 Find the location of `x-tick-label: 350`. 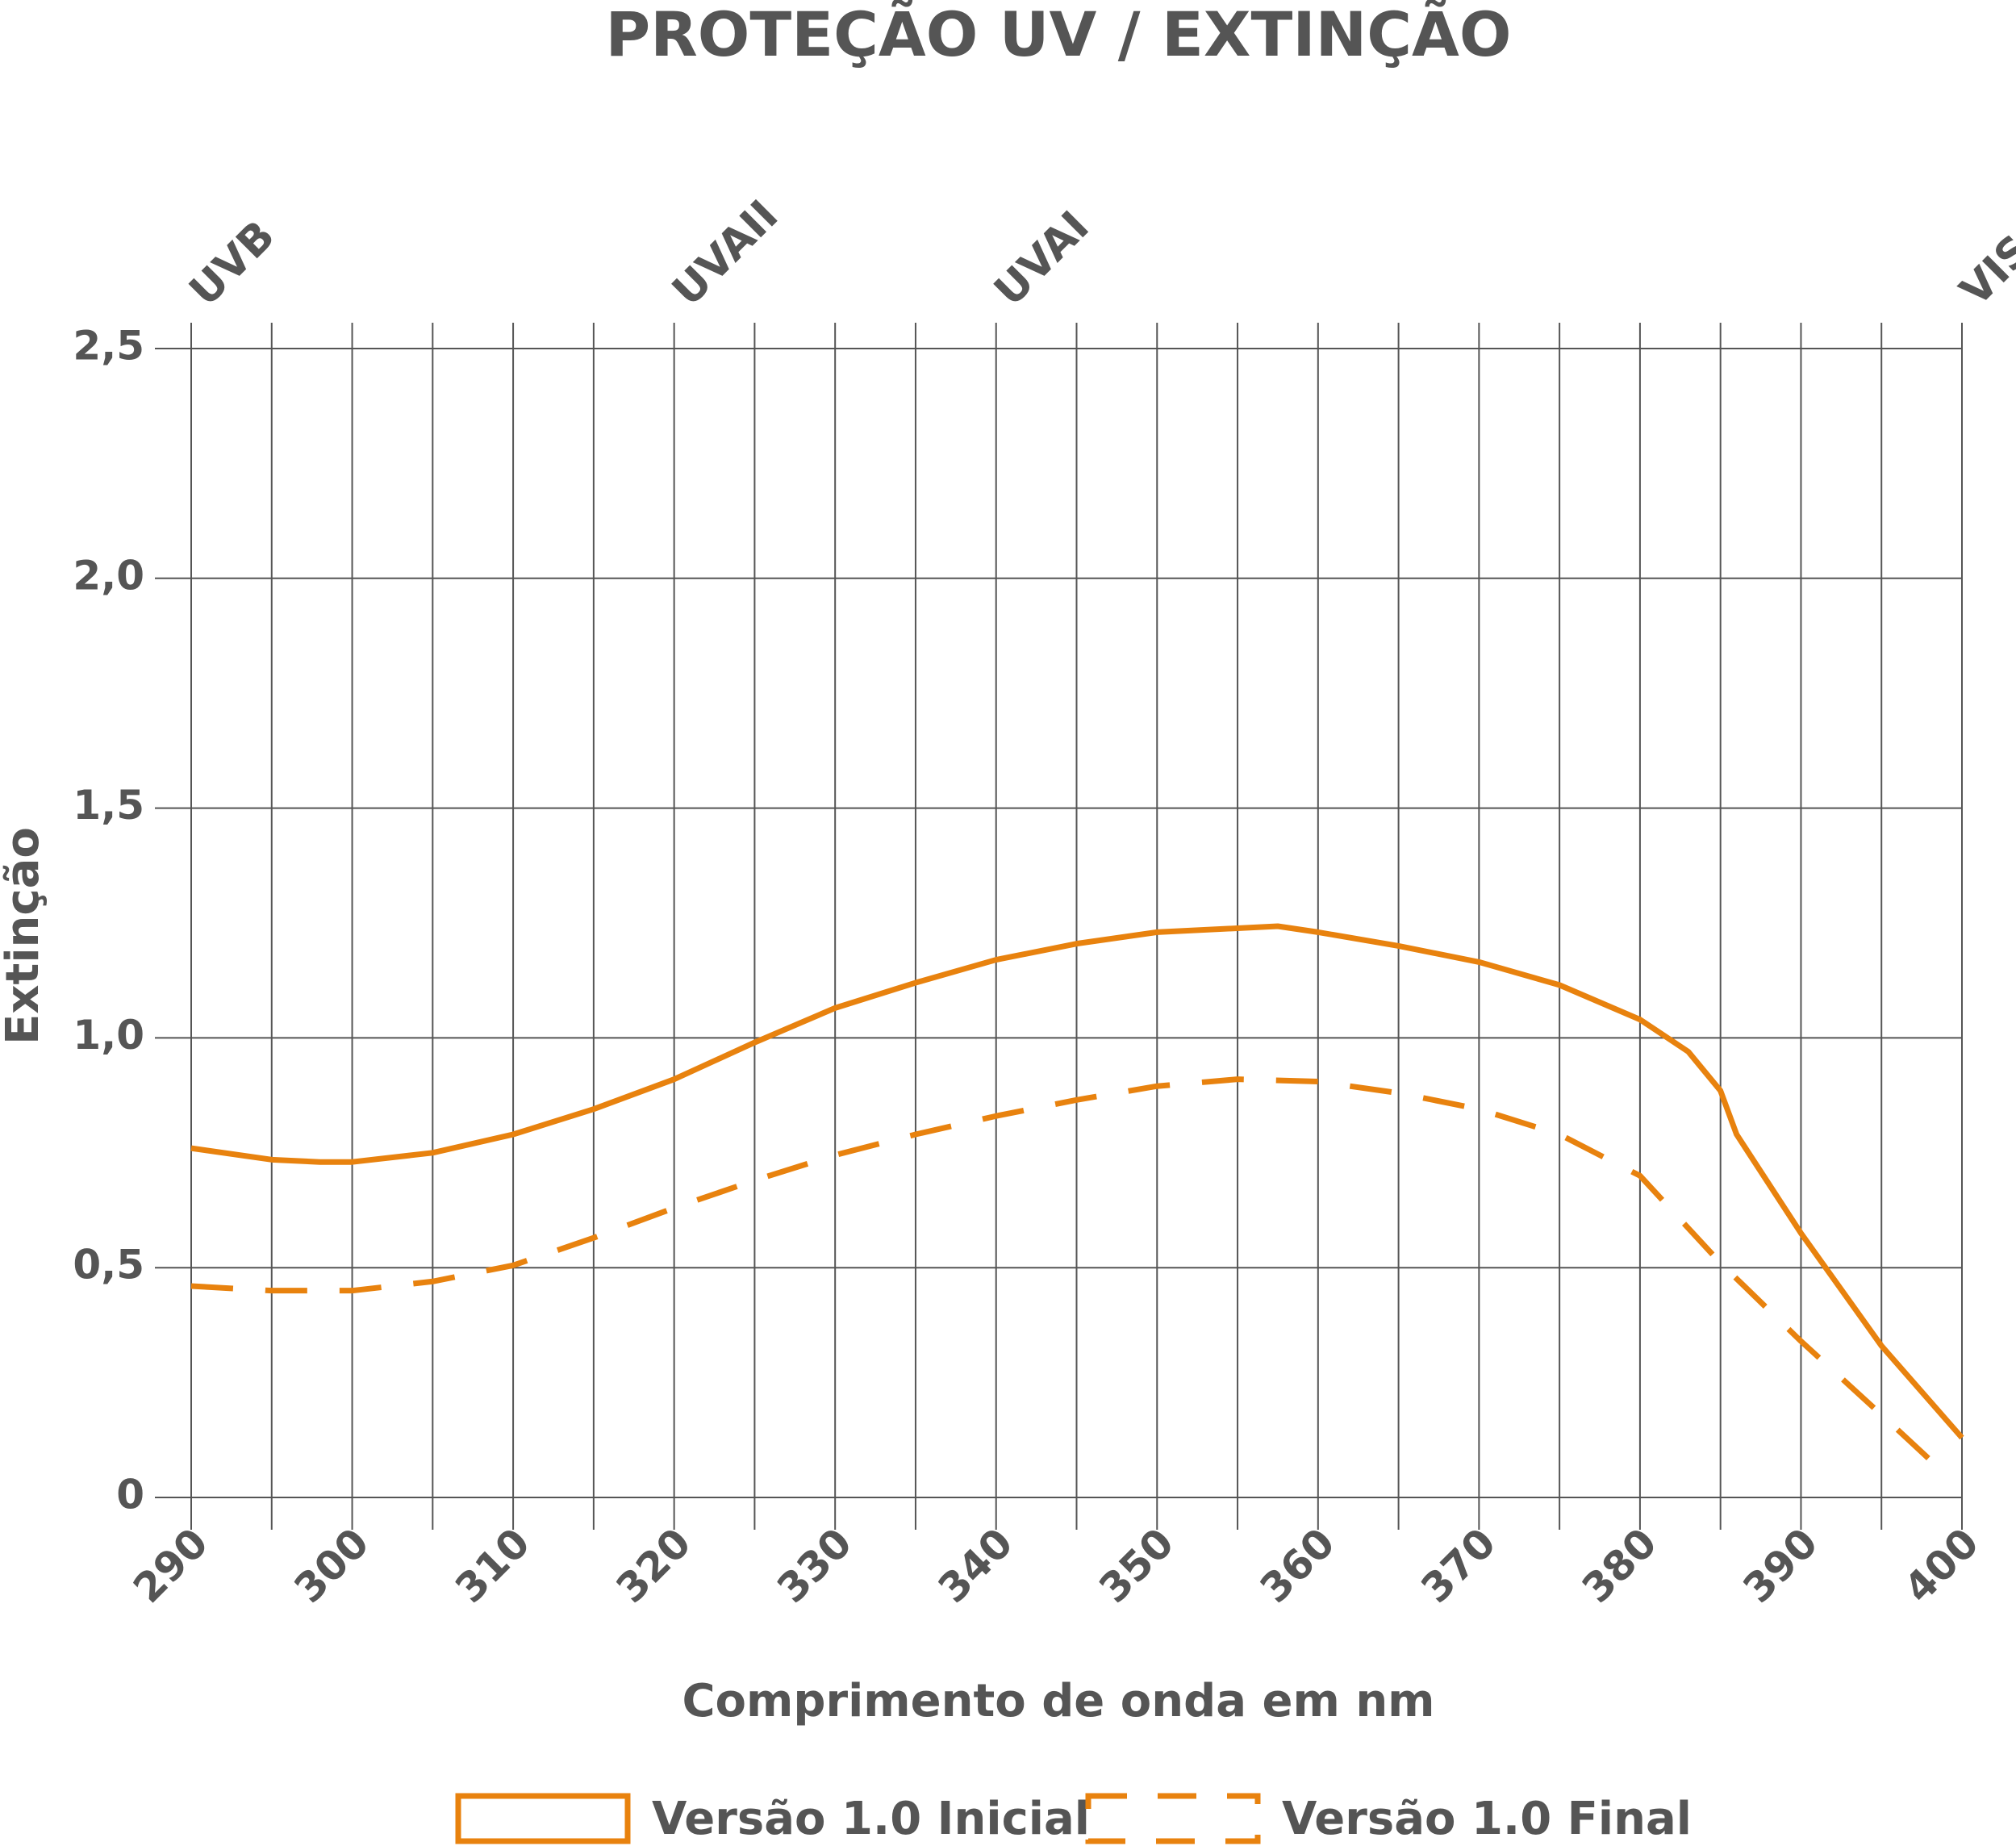

x-tick-label: 350 is located at coordinates (1136, 1565).